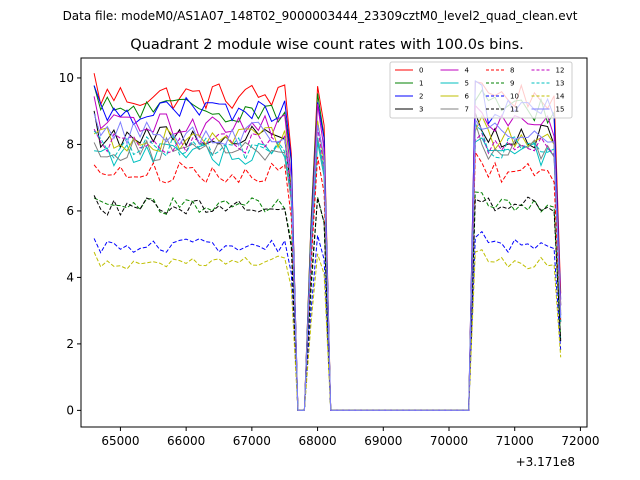 The image size is (640, 480). What do you see at coordinates (467, 71) in the screenshot?
I see `legend-label-4: 4` at bounding box center [467, 71].